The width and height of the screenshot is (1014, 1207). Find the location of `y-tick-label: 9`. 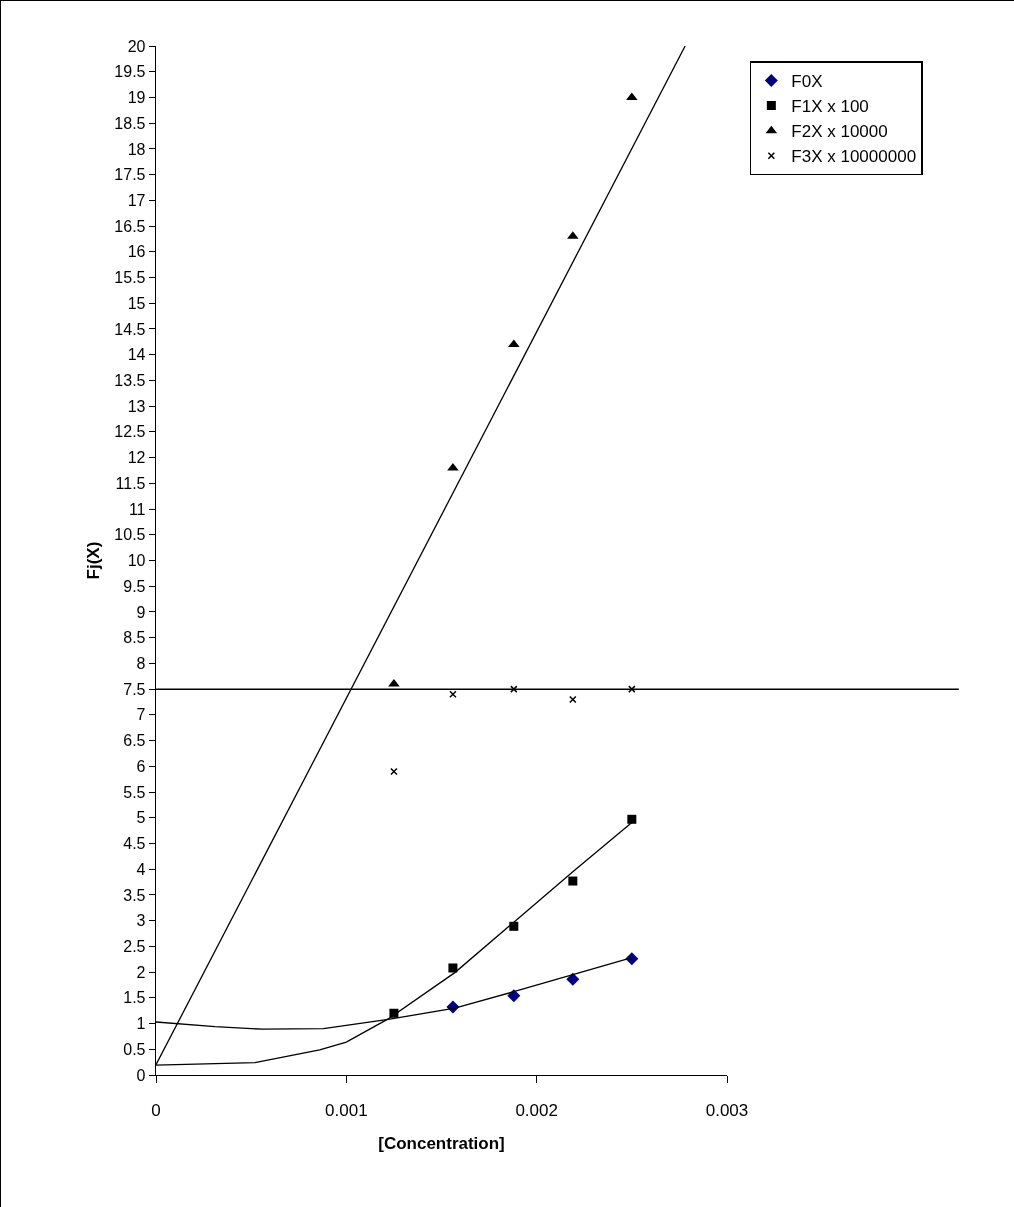

y-tick-label: 9 is located at coordinates (141, 612).